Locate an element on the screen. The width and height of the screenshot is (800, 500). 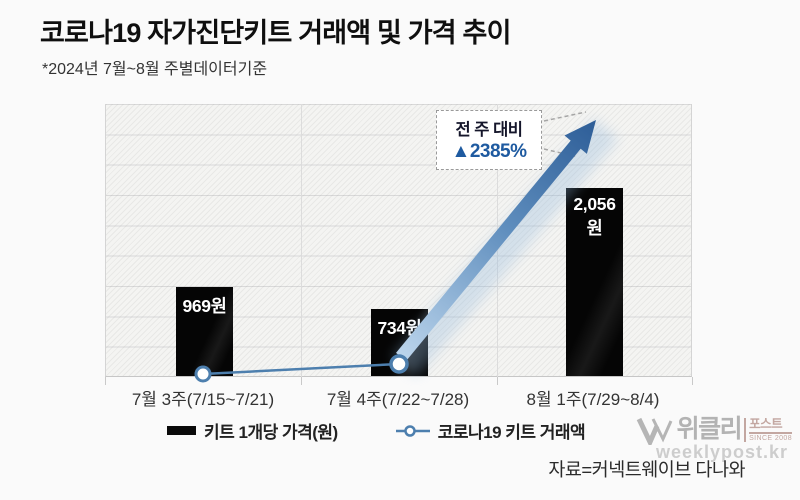
legend-label-revenue: 코로나19 키트 거래액 is located at coordinates (511, 432).